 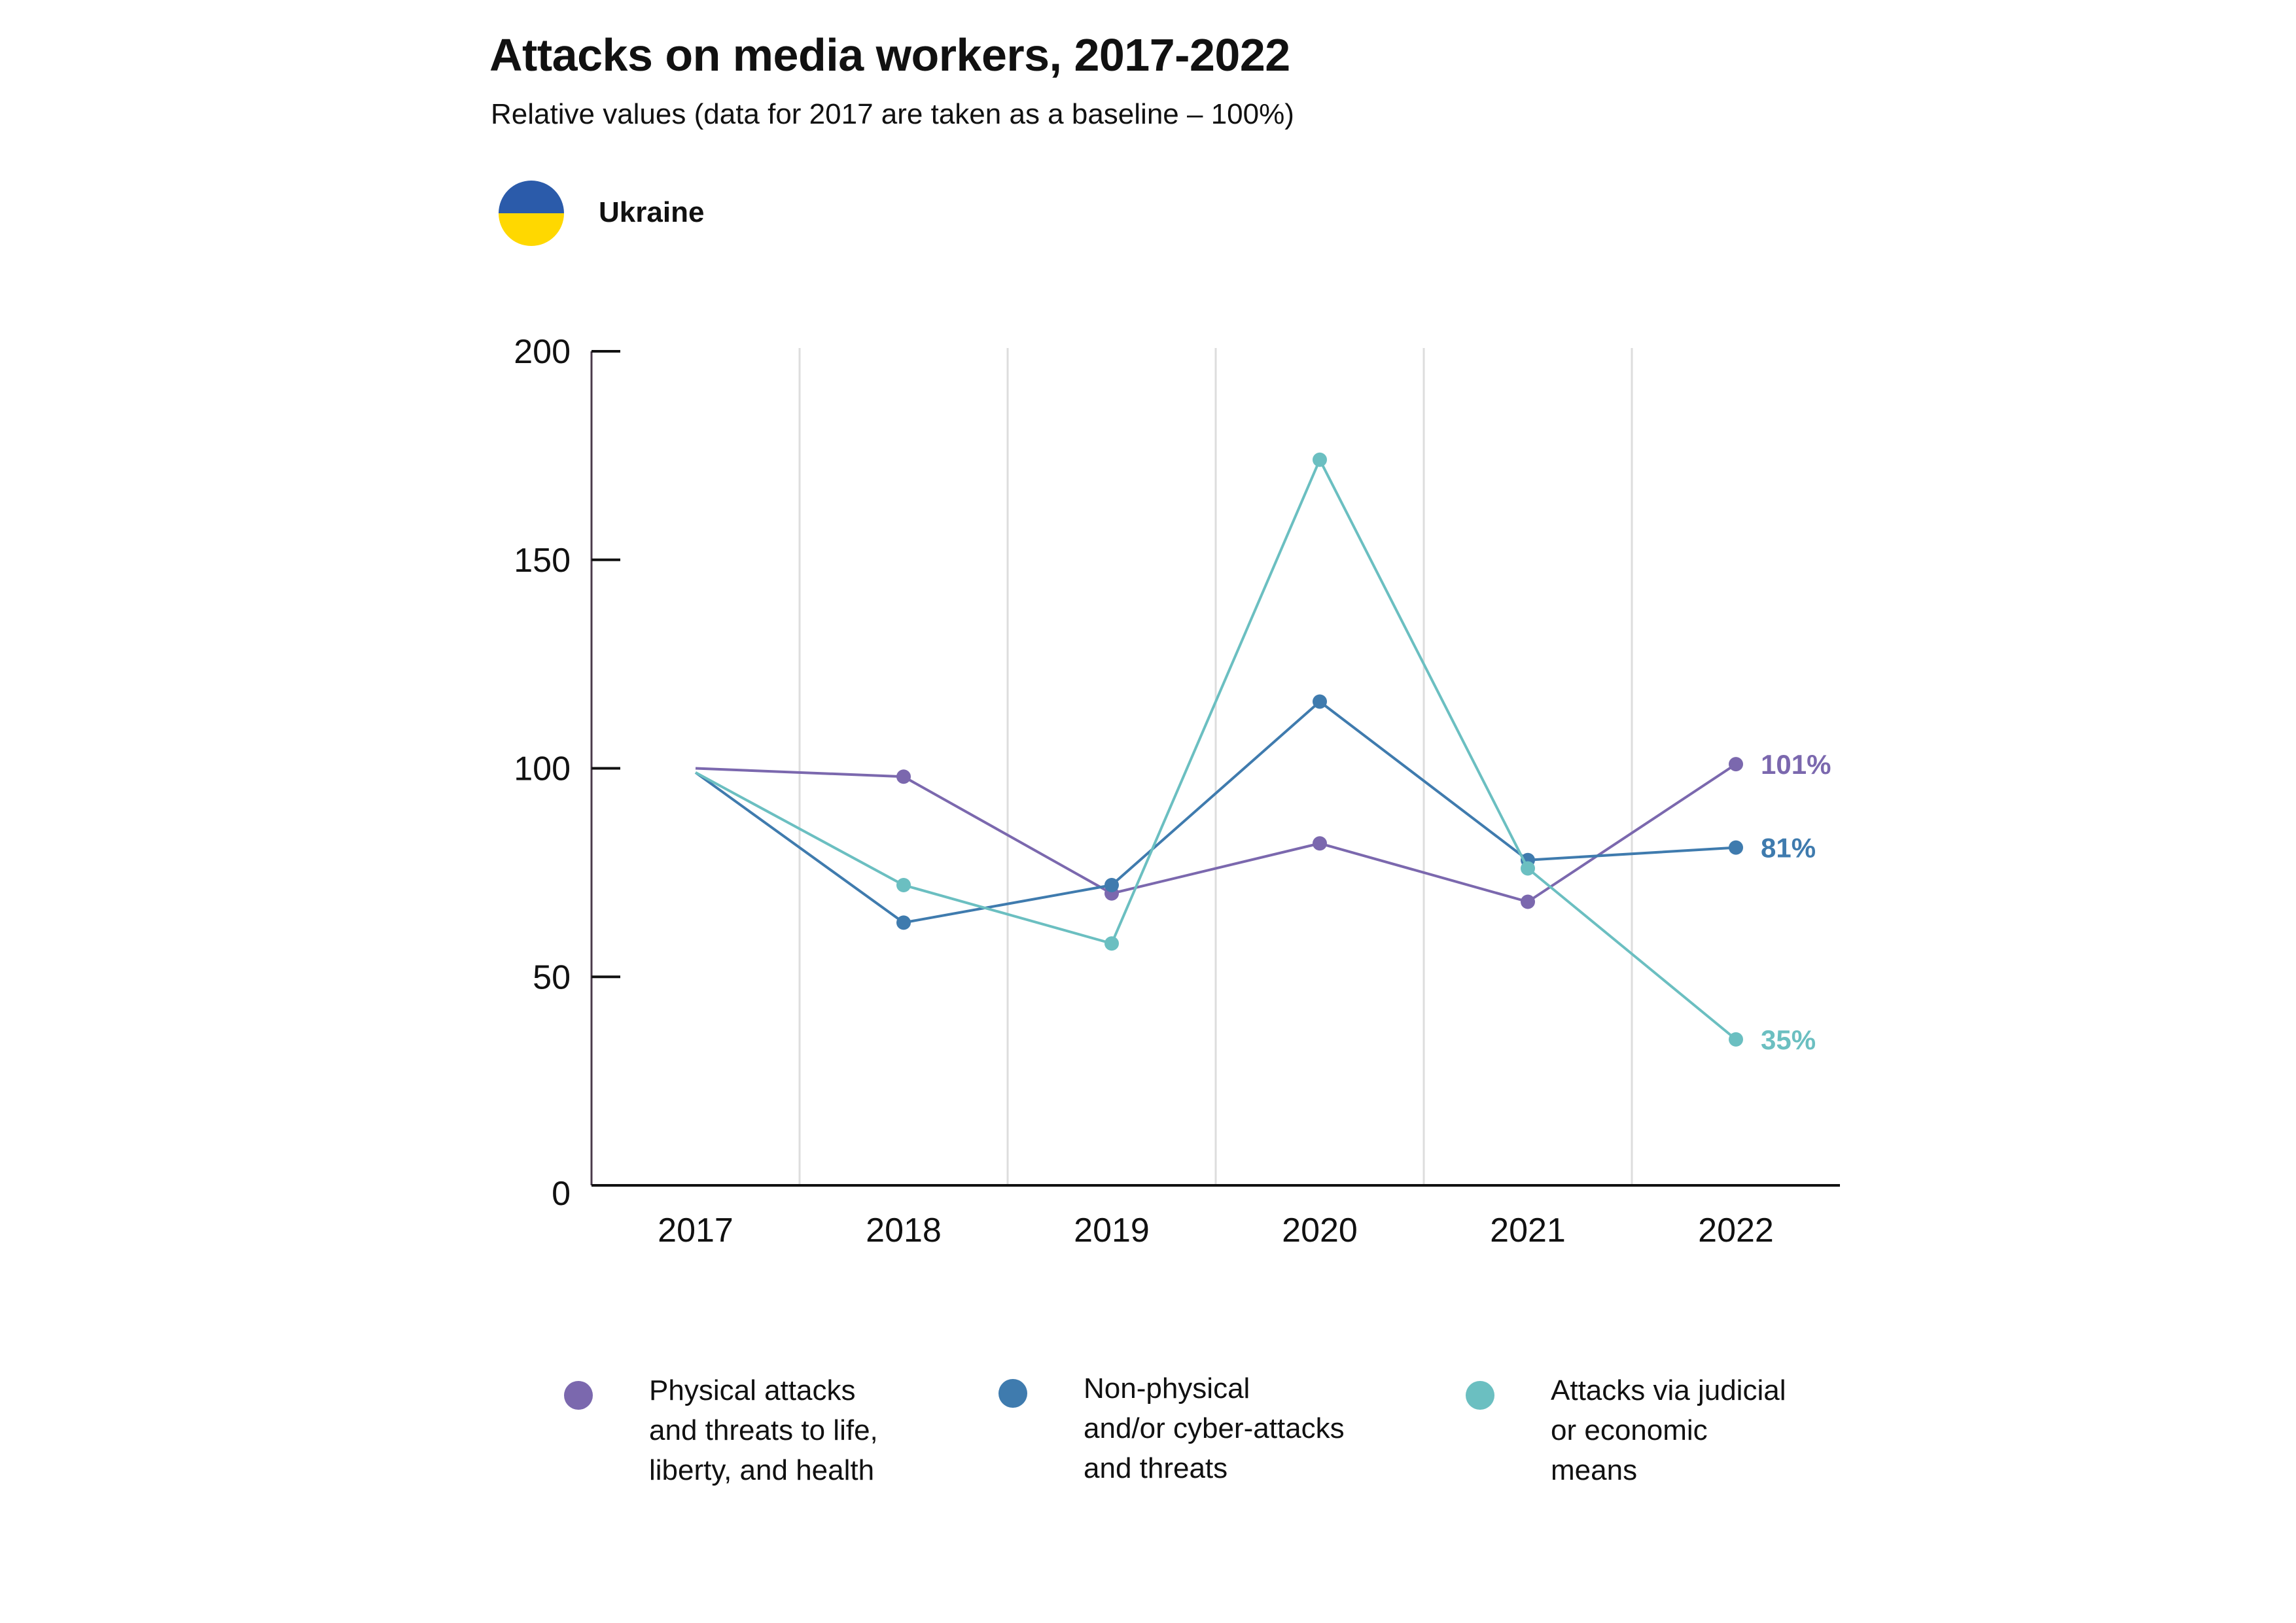 I want to click on legend-dot-judicial, so click(x=1480, y=1395).